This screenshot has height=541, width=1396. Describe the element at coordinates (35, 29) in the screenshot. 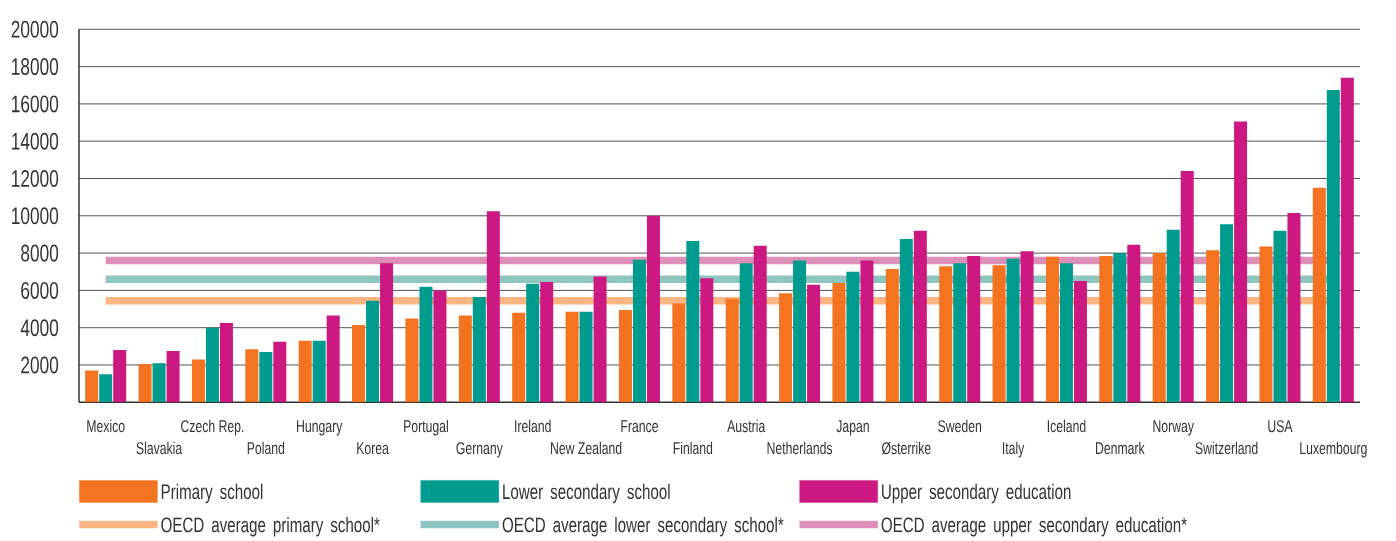

I see `y-tick-label: 20000` at that location.